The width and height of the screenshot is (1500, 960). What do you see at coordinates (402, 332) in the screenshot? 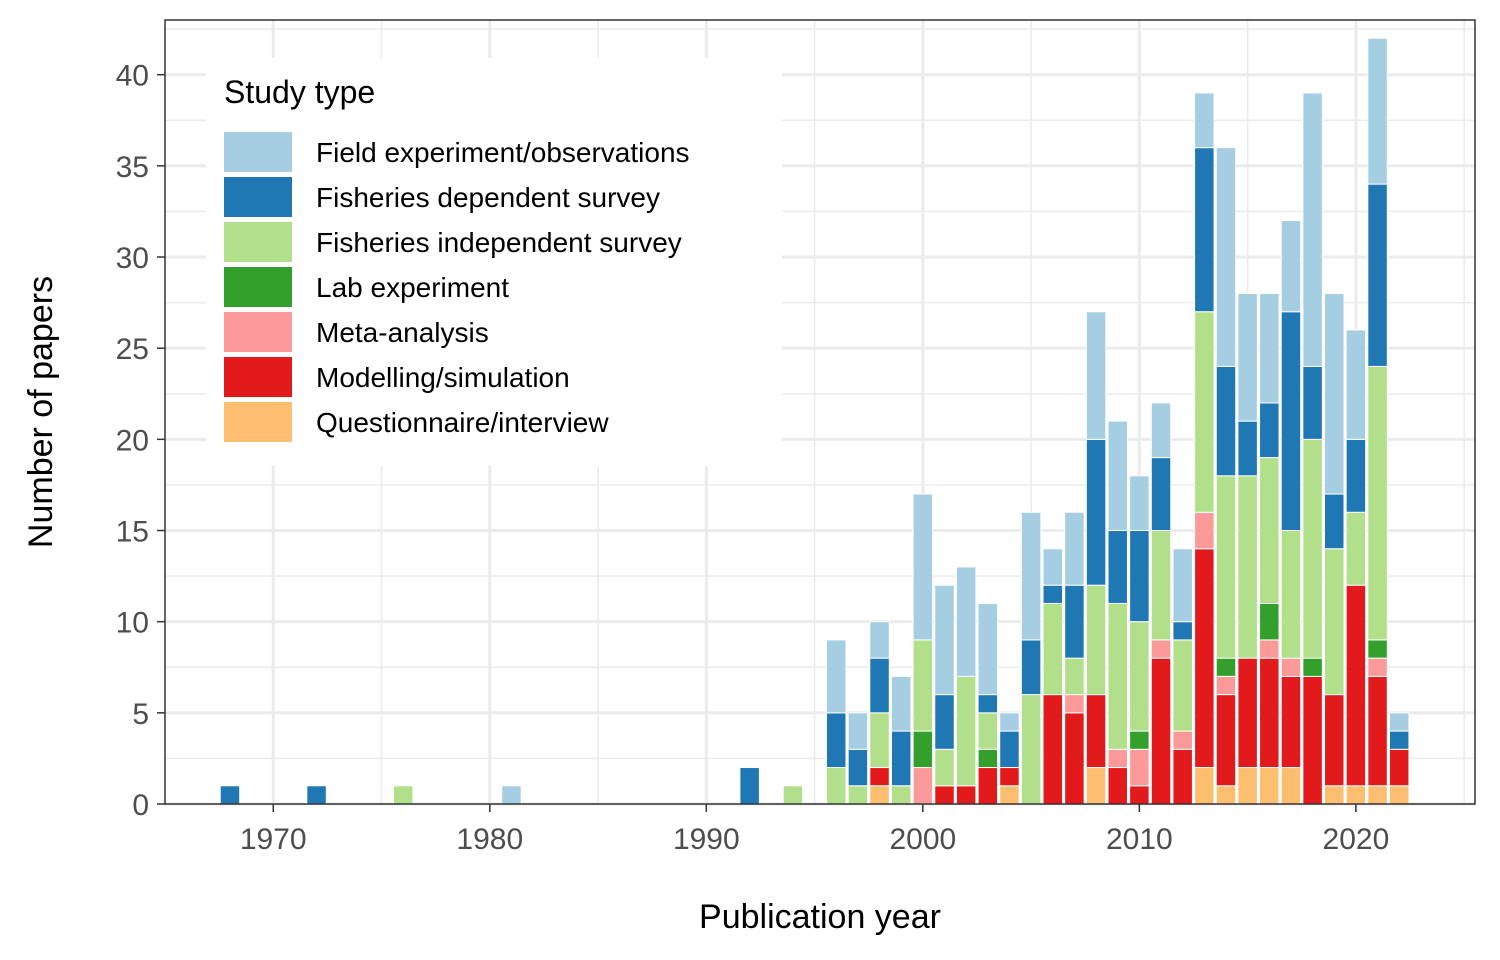
I see `legend-label: Meta-analysis` at bounding box center [402, 332].